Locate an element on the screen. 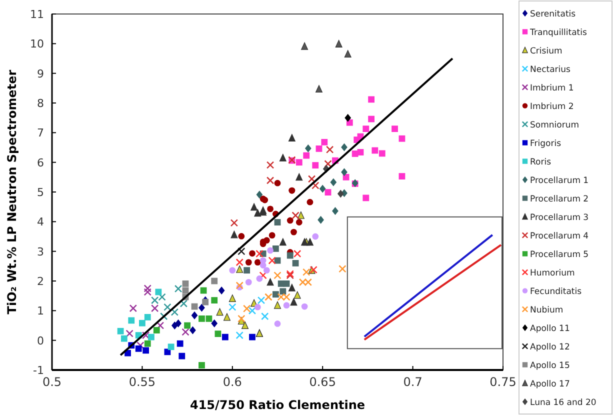 This screenshot has height=415, width=613. y-tick-label: 9 is located at coordinates (40, 73).